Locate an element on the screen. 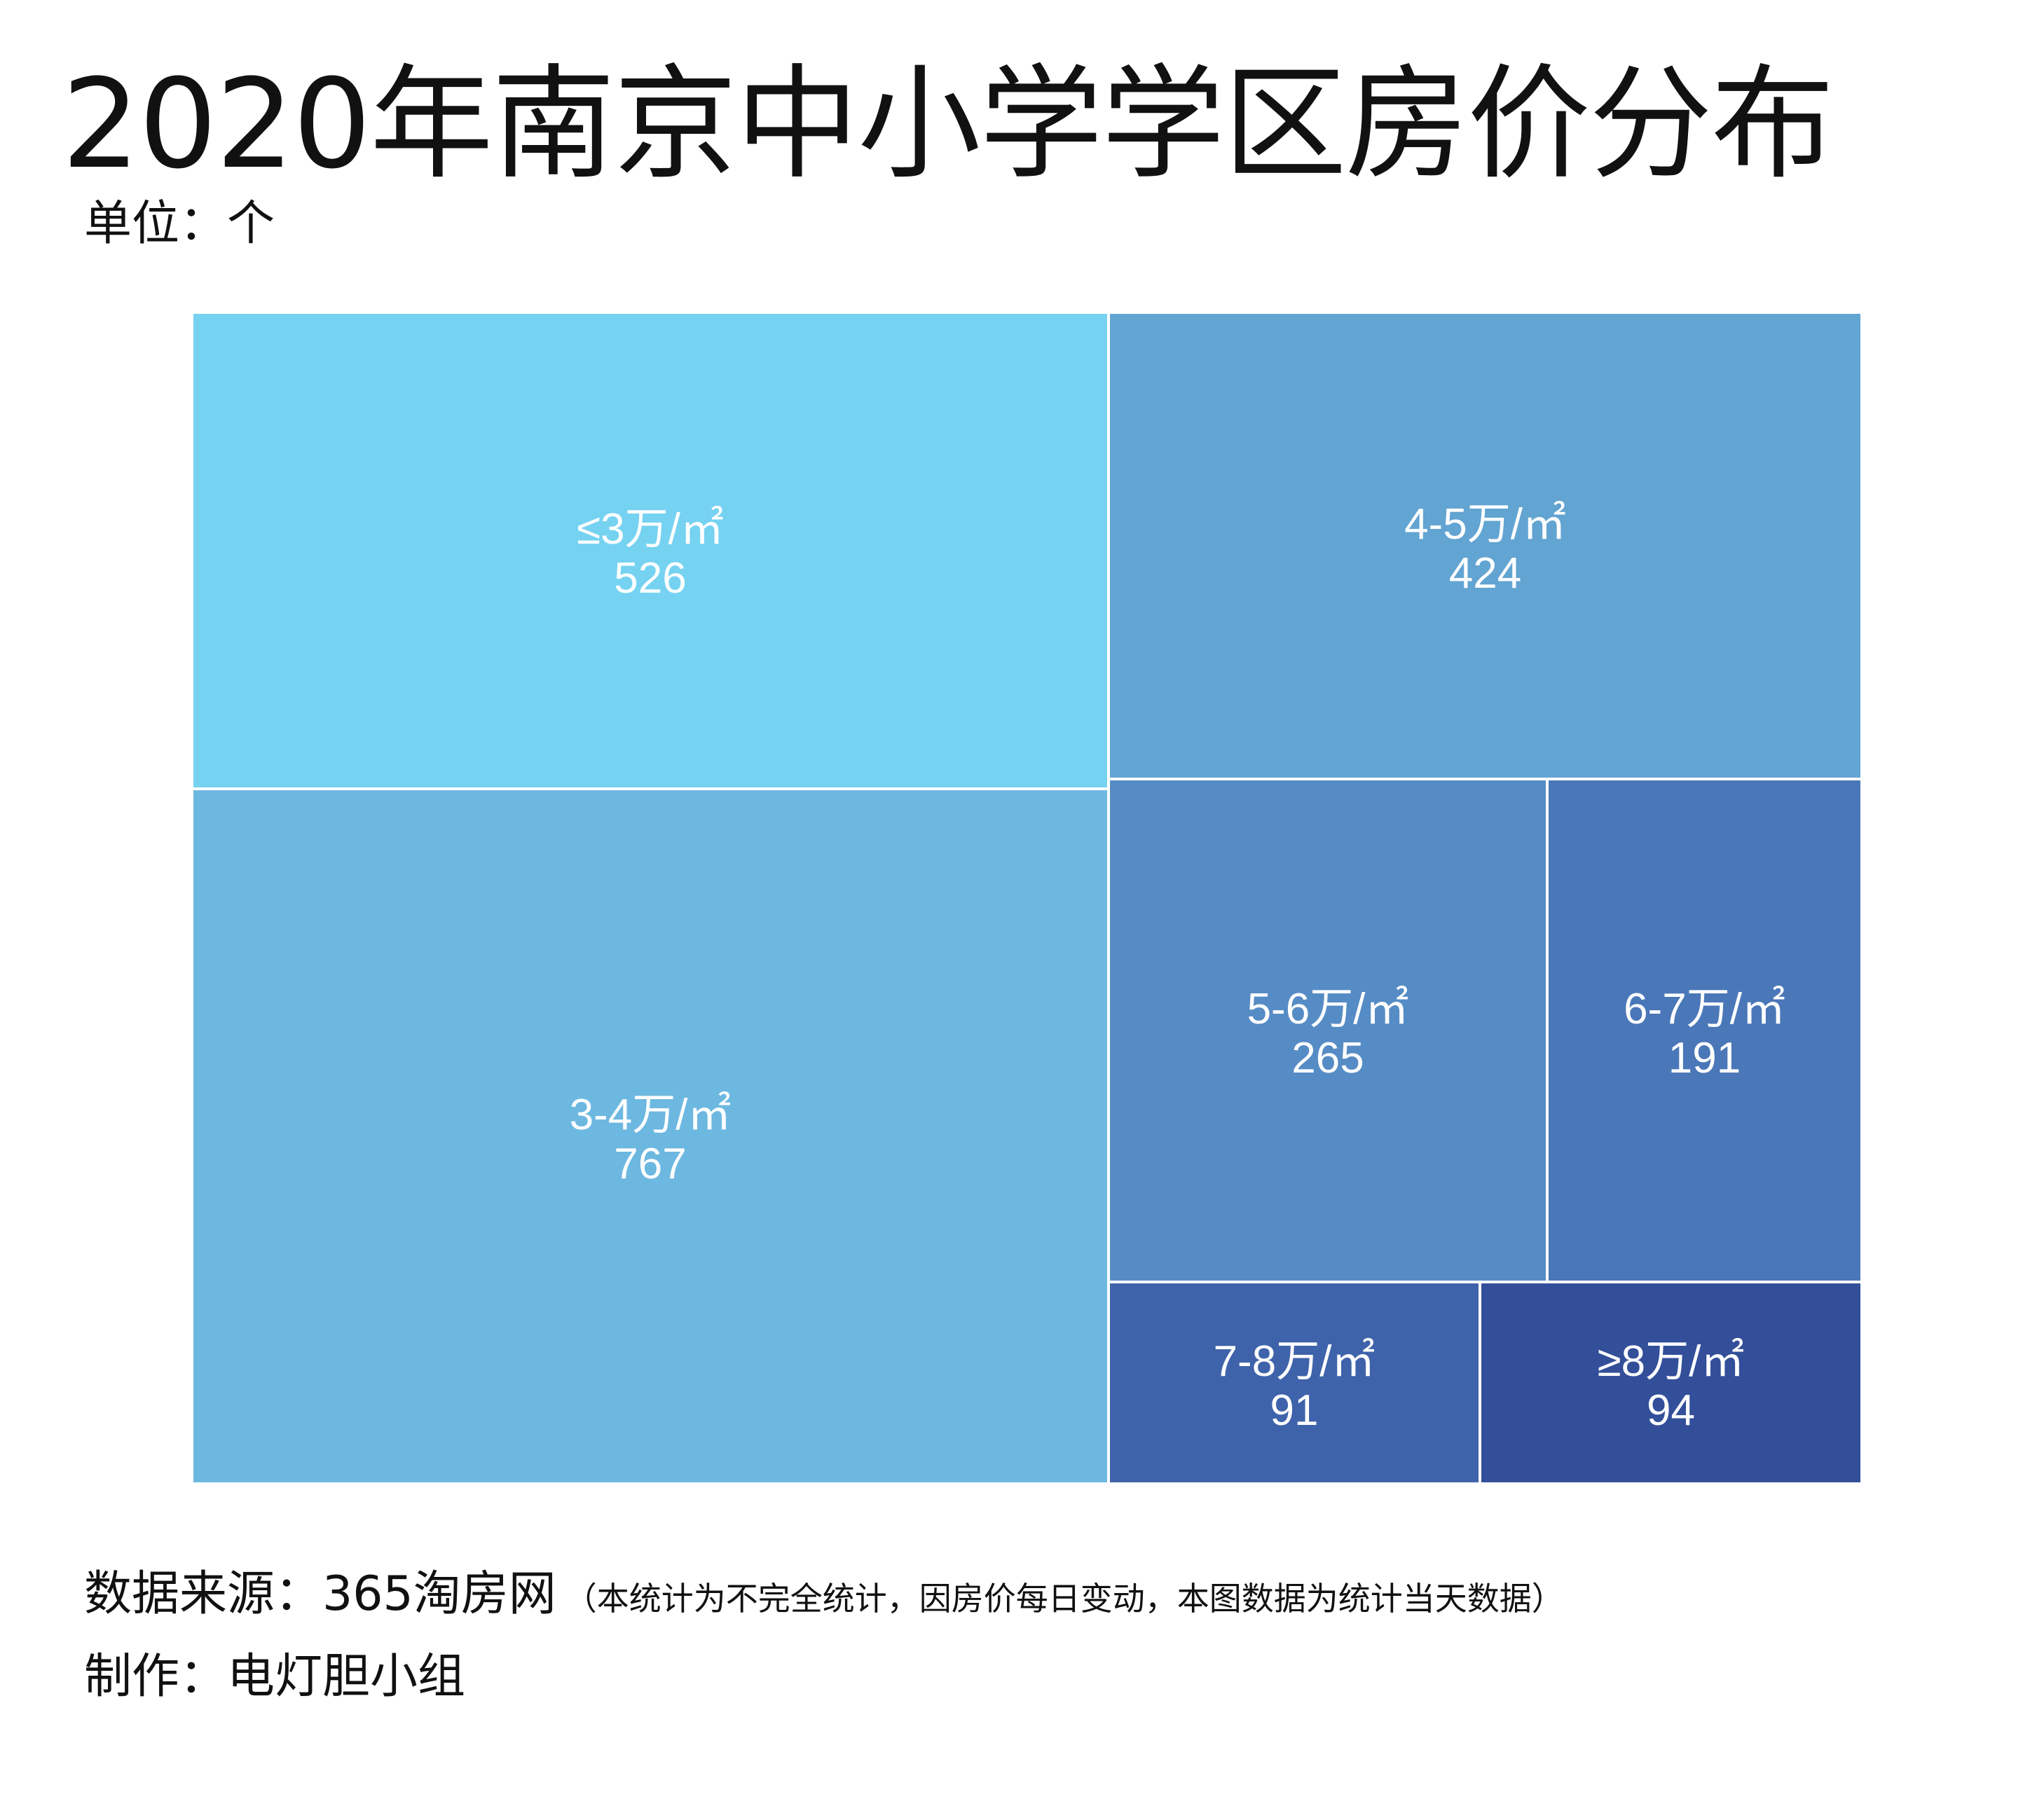 Image resolution: width=2044 pixels, height=1813 pixels. treemap-cell-value: 265 is located at coordinates (1327, 1058).